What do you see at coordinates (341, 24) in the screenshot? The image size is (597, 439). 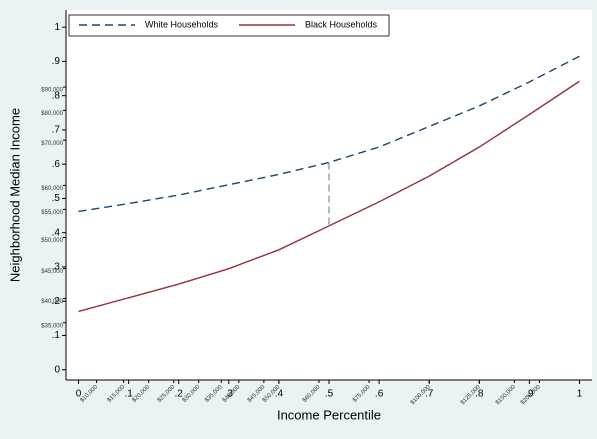 I see `legend-label: Black Households` at bounding box center [341, 24].